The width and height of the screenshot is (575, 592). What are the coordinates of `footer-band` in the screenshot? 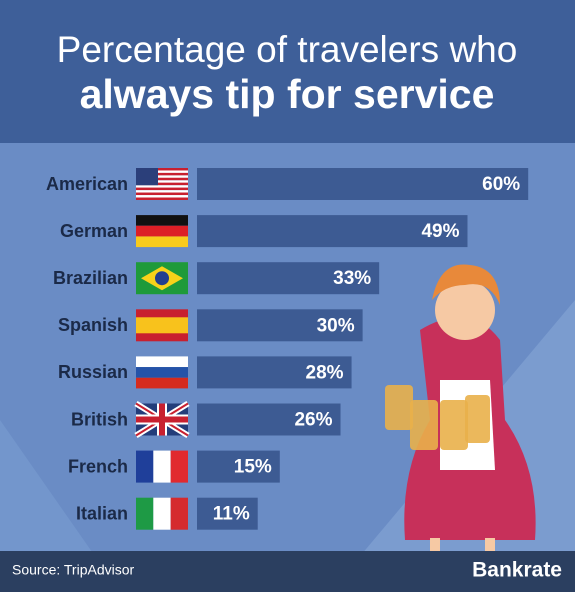 It's located at (287, 571).